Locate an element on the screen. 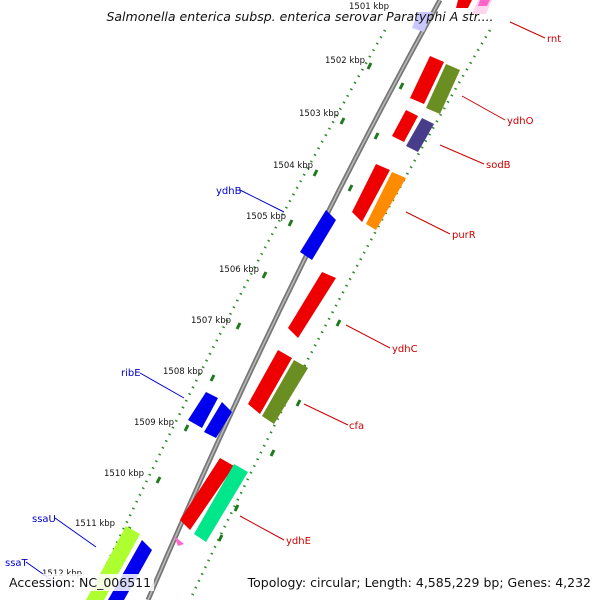  tick-label: 1504 kbp is located at coordinates (293, 166).